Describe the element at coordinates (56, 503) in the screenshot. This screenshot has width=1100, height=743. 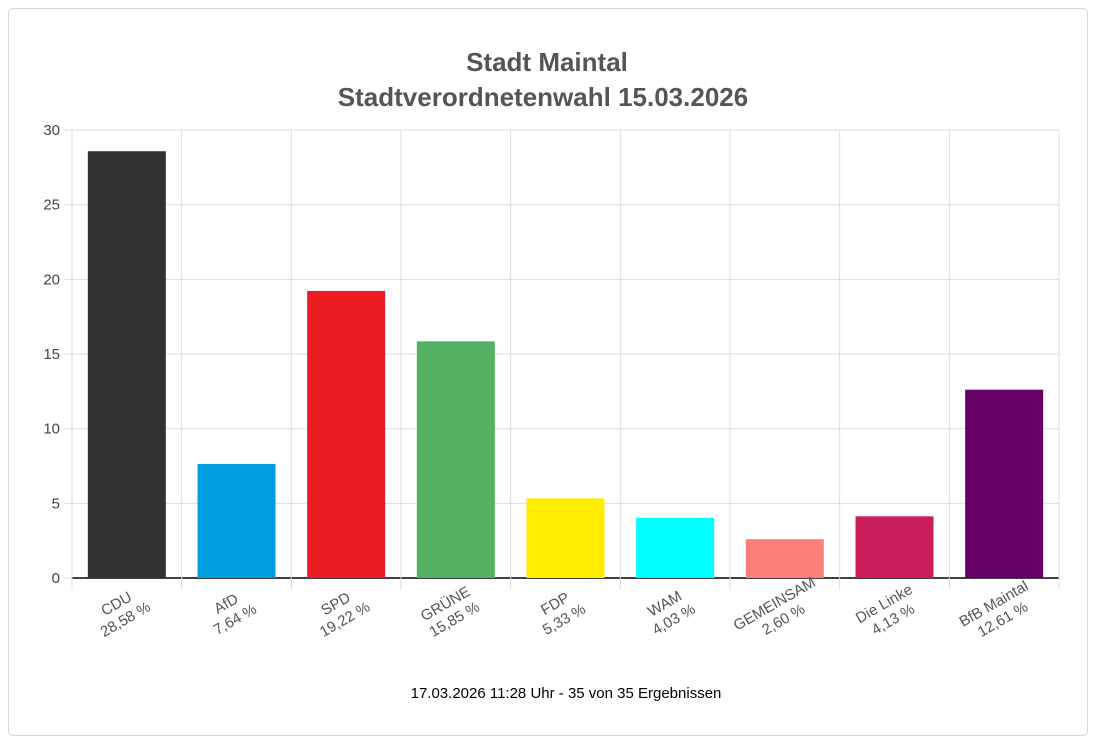
I see `y-tick-label: 5` at that location.